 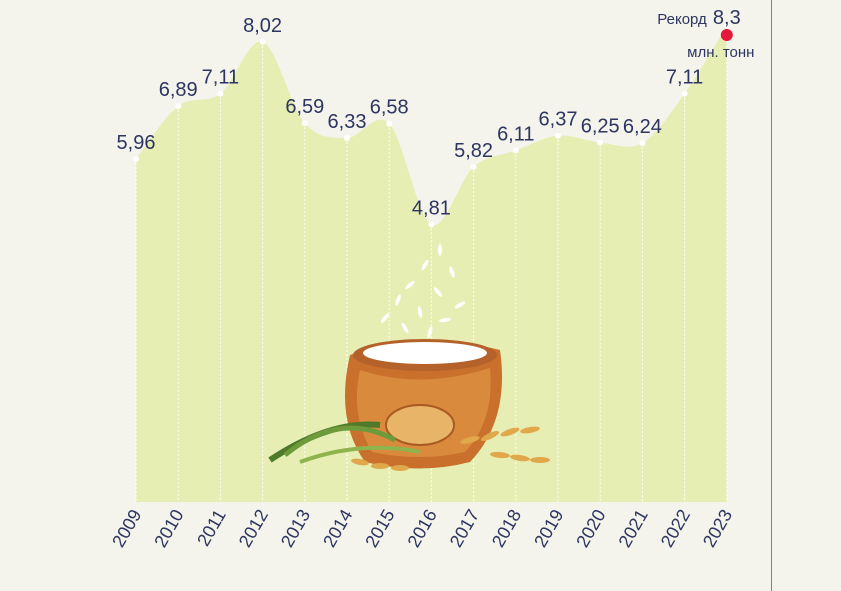 What do you see at coordinates (262, 41) in the screenshot?
I see `data-point-2012` at bounding box center [262, 41].